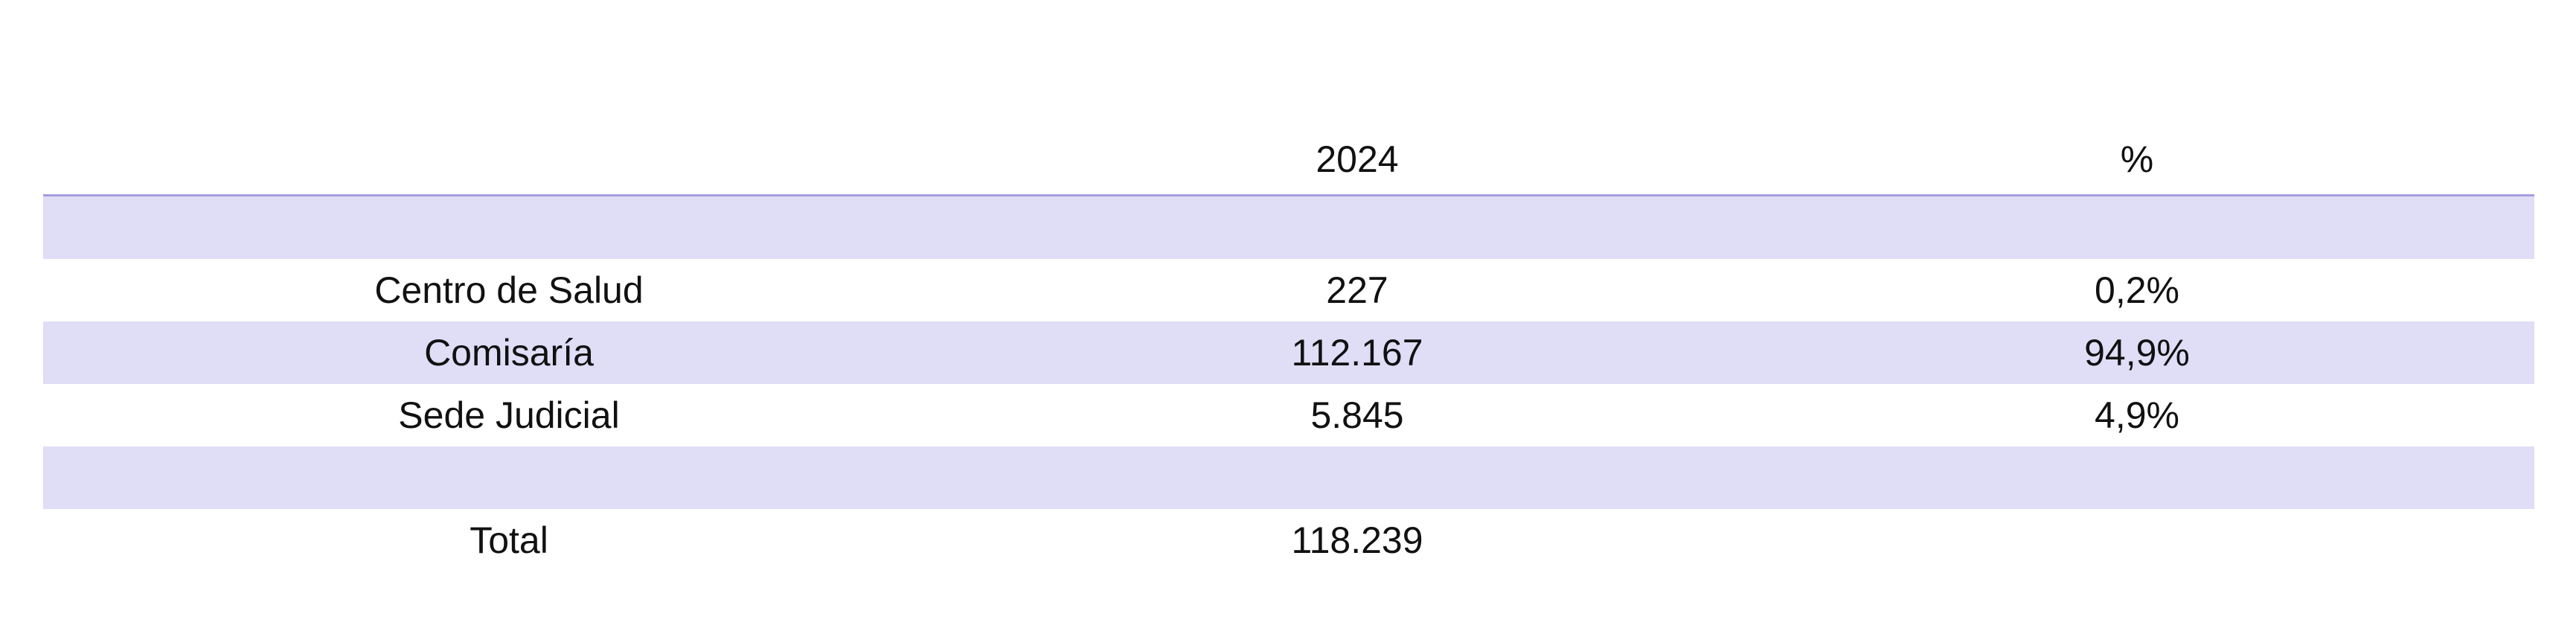 The image size is (2576, 637). Describe the element at coordinates (1357, 290) in the screenshot. I see `cell: 227` at that location.